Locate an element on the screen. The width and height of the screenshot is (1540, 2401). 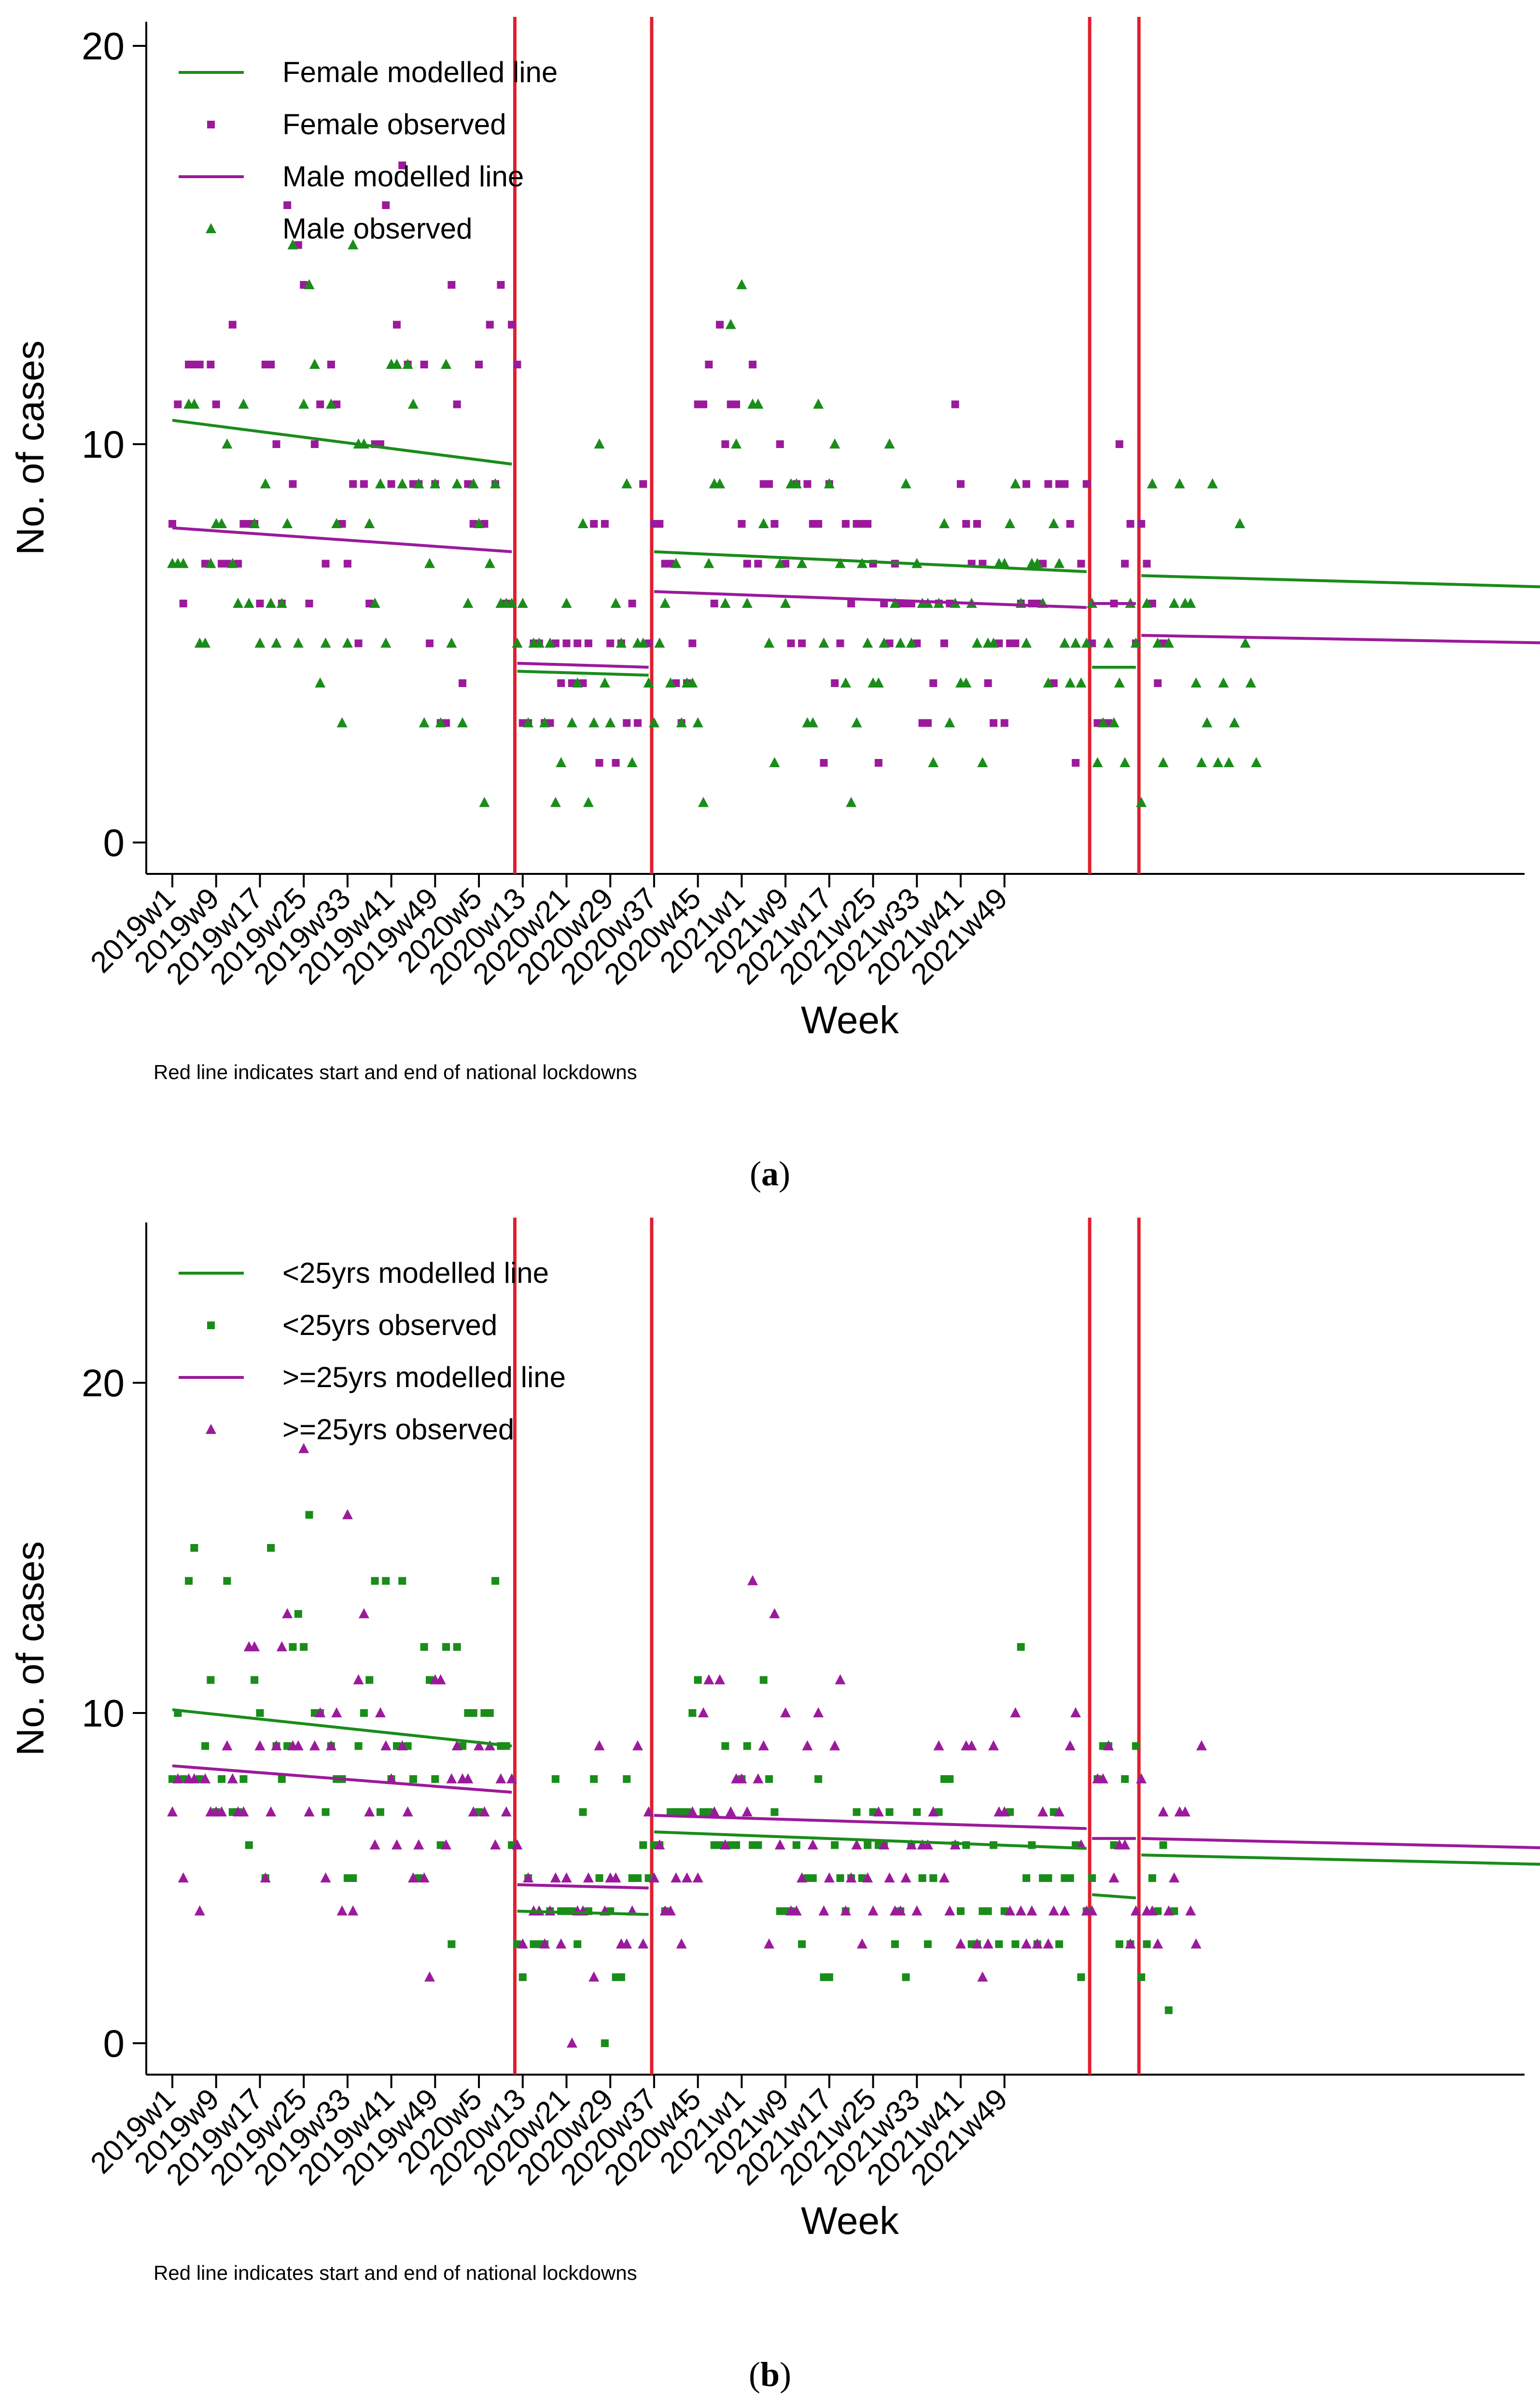
x-axis-title: Week is located at coordinates (850, 1020).